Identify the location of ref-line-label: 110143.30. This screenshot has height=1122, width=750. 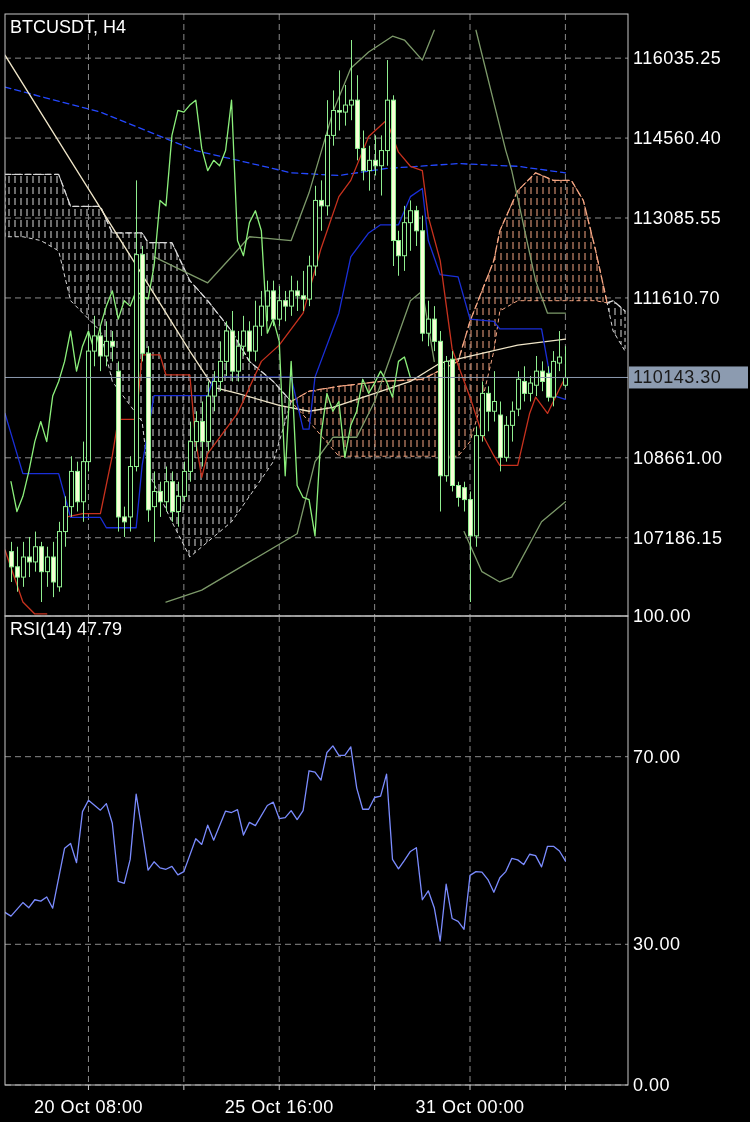
(677, 377).